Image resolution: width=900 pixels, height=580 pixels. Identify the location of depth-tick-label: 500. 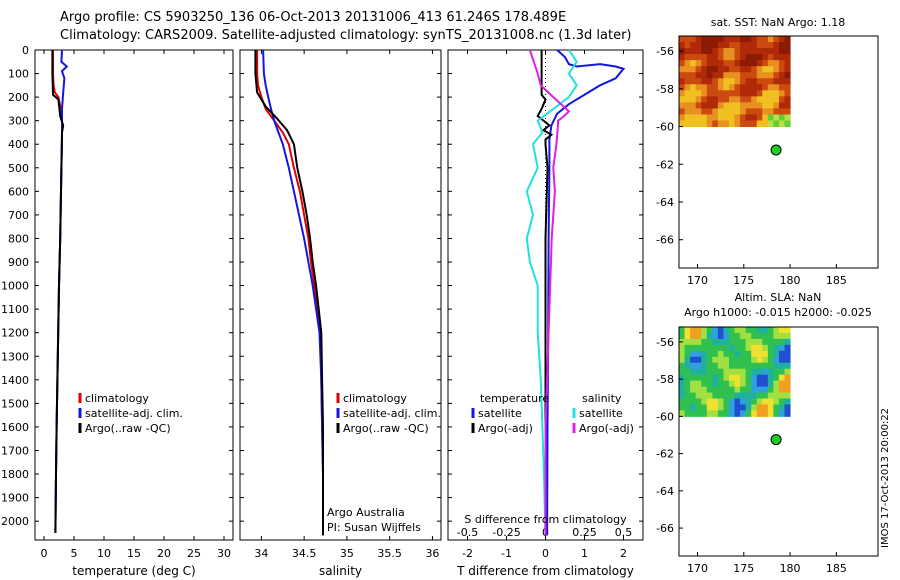
(18, 168).